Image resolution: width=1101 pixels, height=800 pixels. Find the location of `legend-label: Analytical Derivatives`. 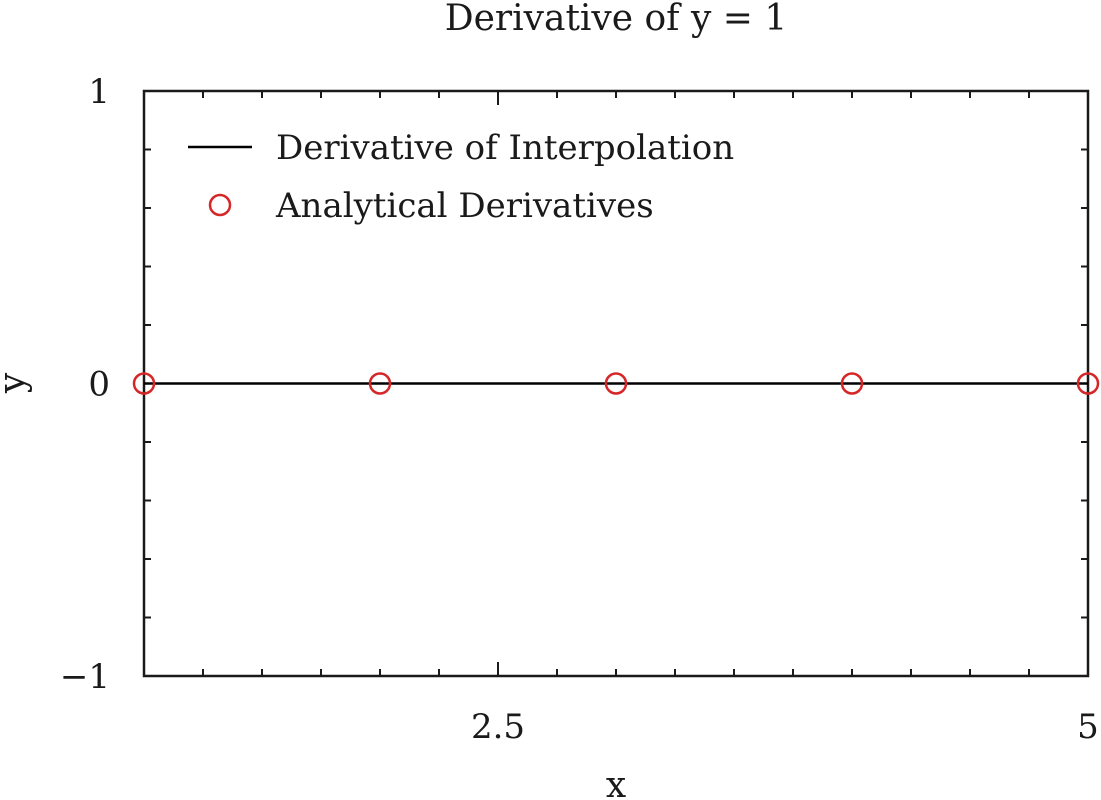

legend-label: Analytical Derivatives is located at coordinates (464, 206).